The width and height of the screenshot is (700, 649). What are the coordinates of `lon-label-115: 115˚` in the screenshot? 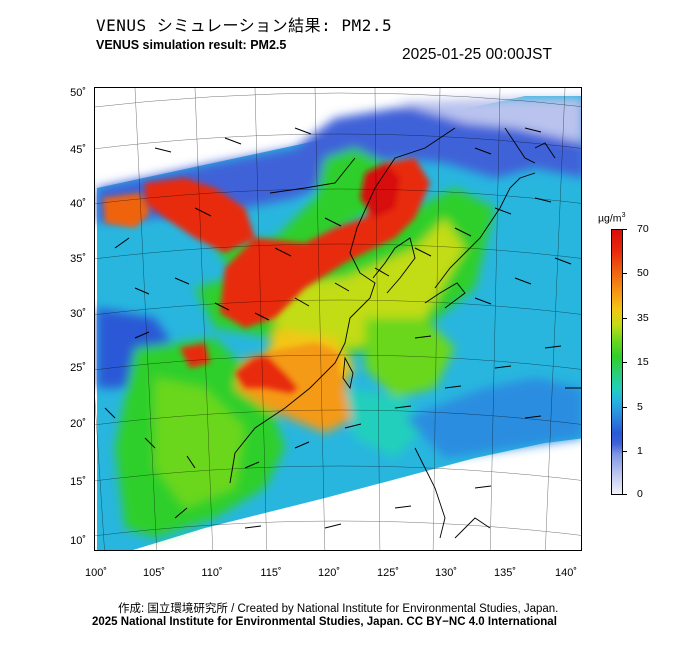 It's located at (271, 573).